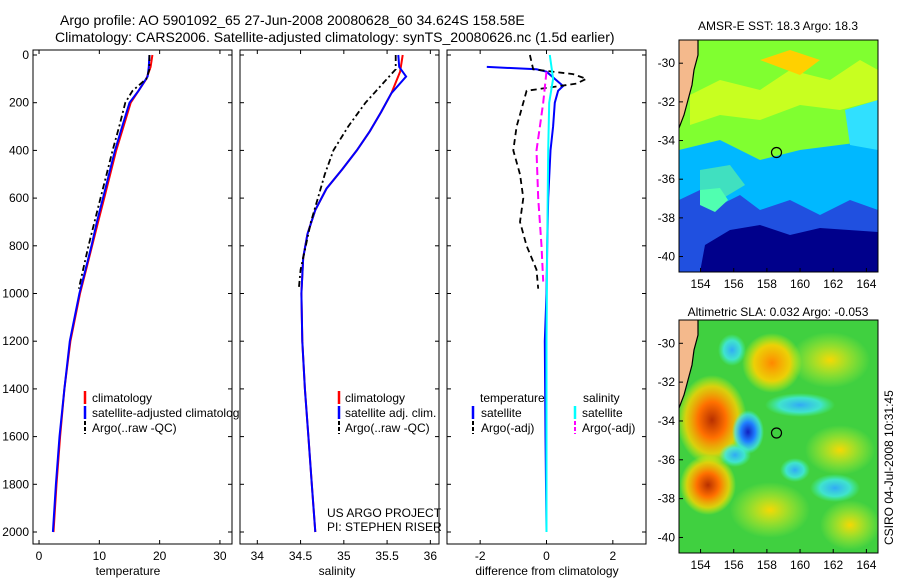  What do you see at coordinates (778, 161) in the screenshot?
I see `sst-field-patches` at bounding box center [778, 161].